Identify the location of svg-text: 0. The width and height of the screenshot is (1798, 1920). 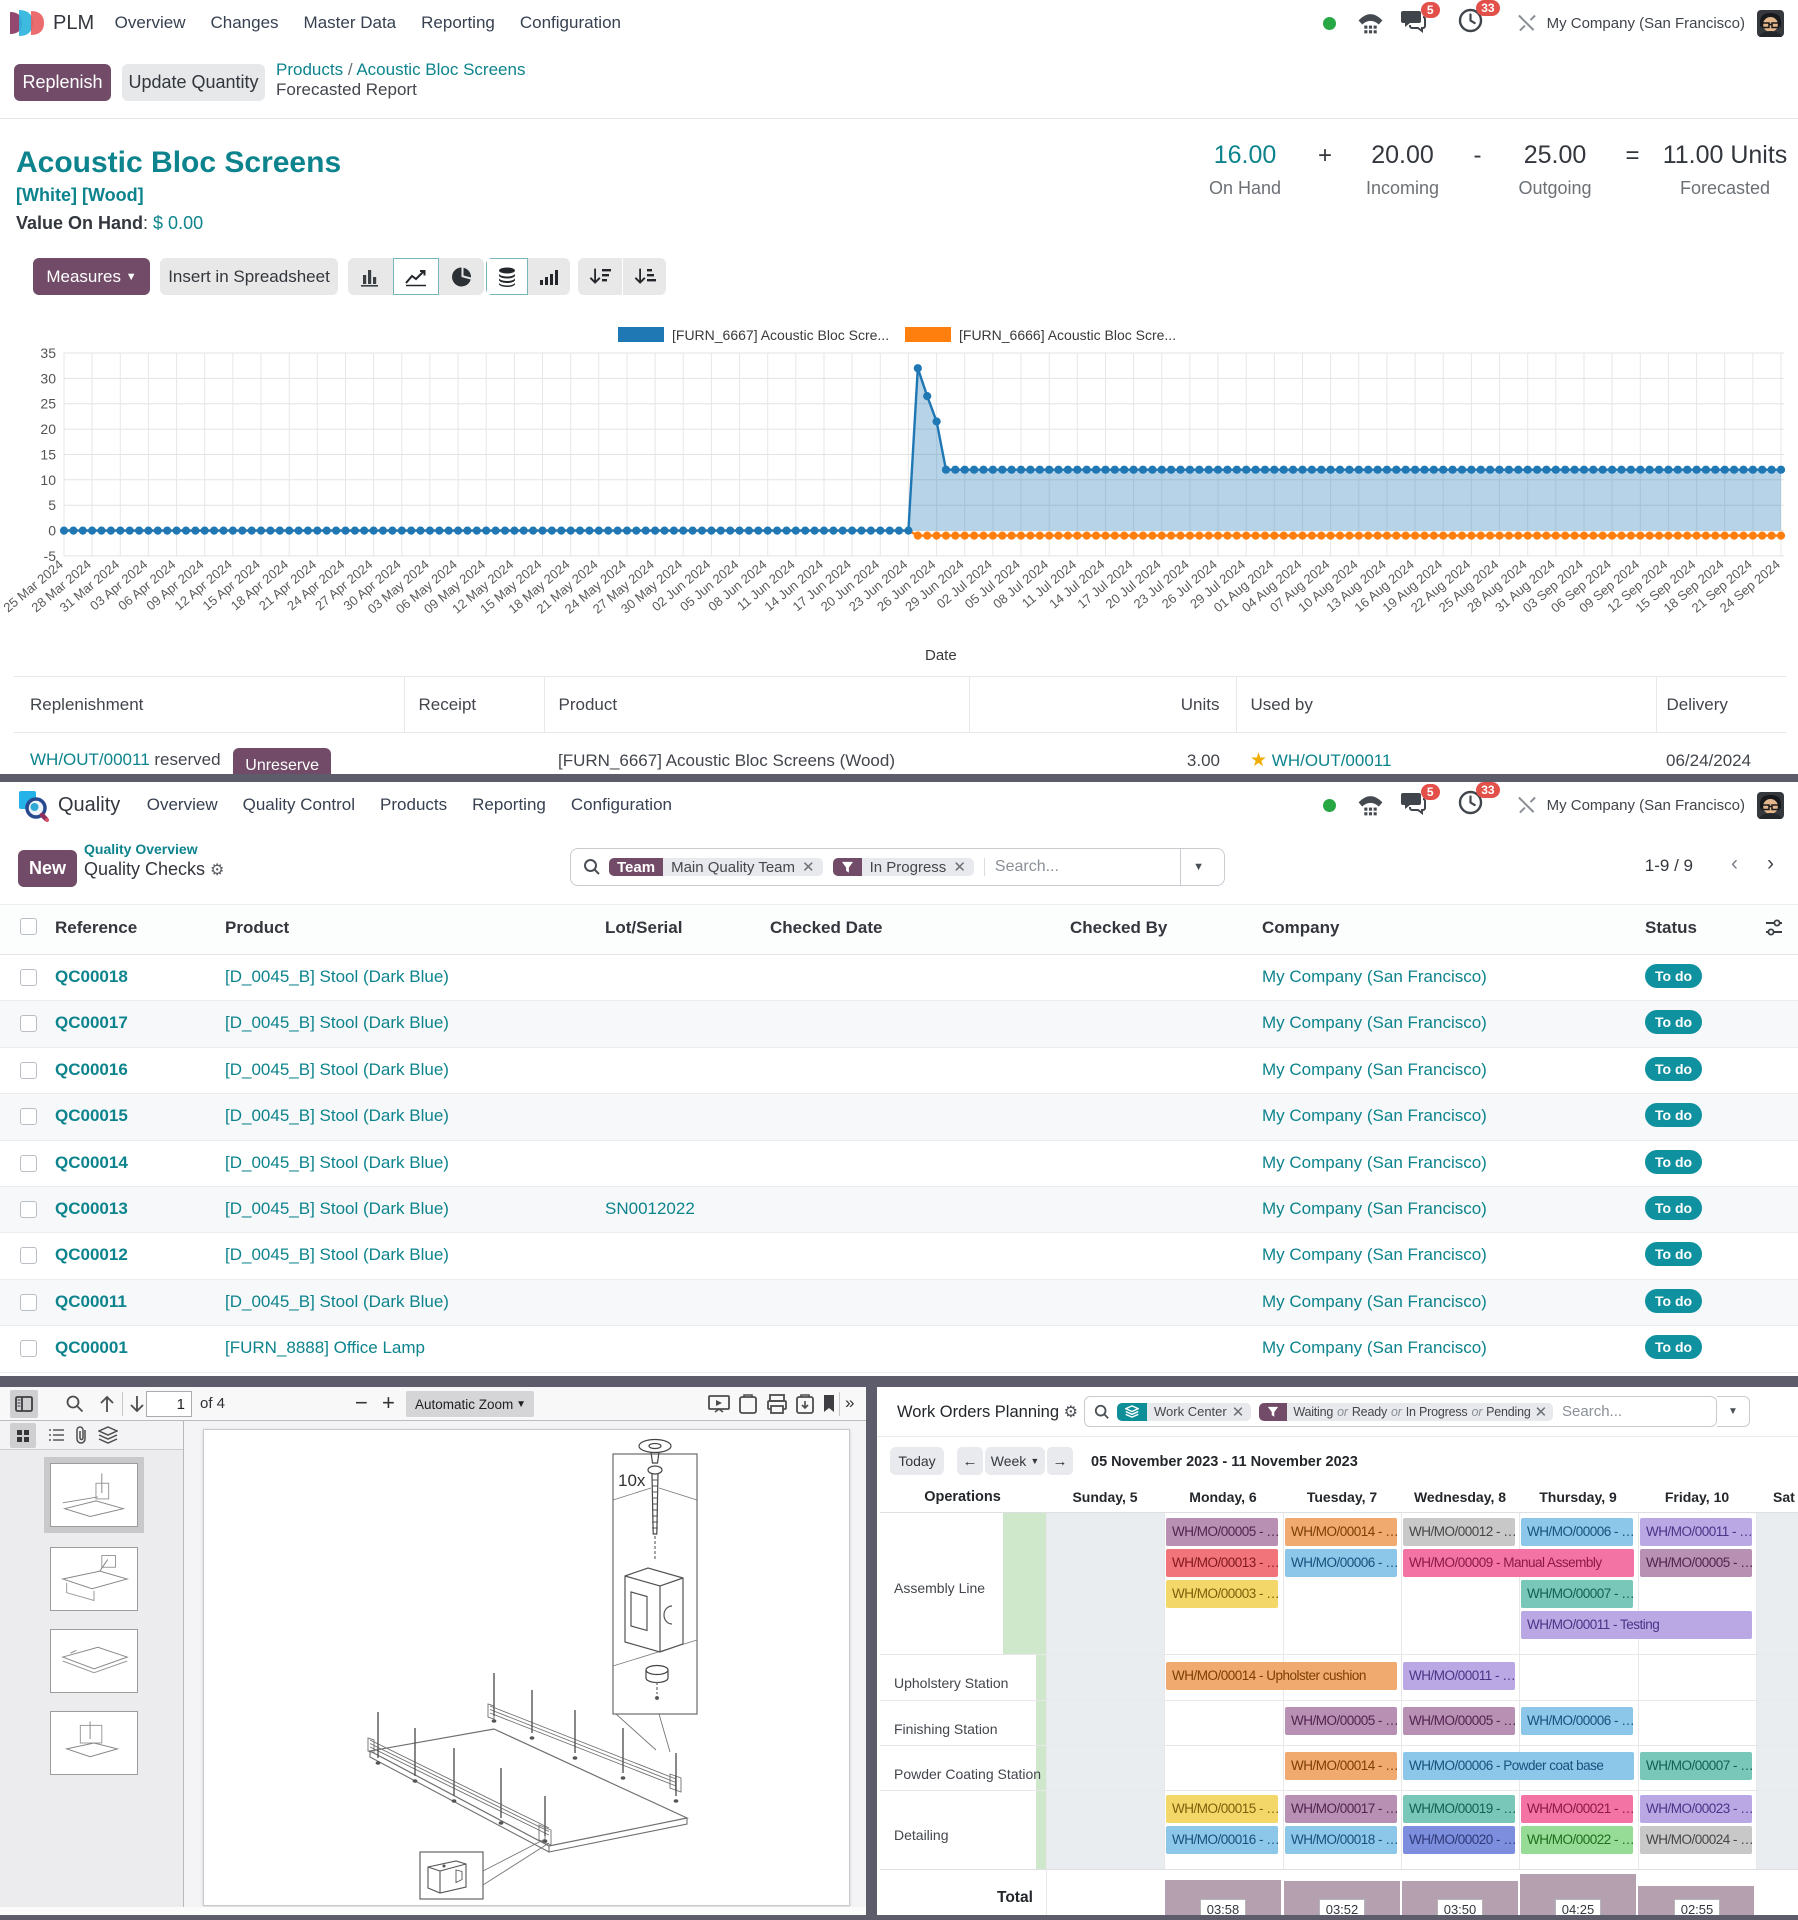
(52, 531).